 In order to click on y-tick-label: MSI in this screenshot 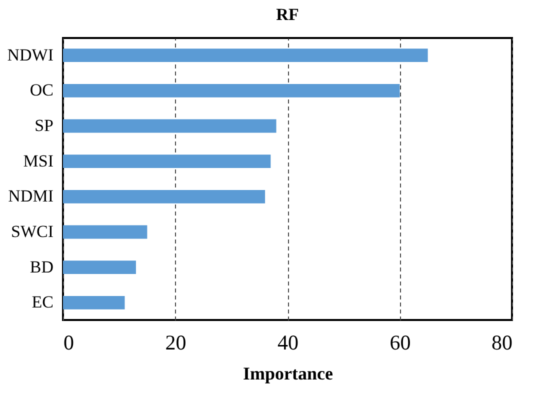, I will do `click(38, 160)`.